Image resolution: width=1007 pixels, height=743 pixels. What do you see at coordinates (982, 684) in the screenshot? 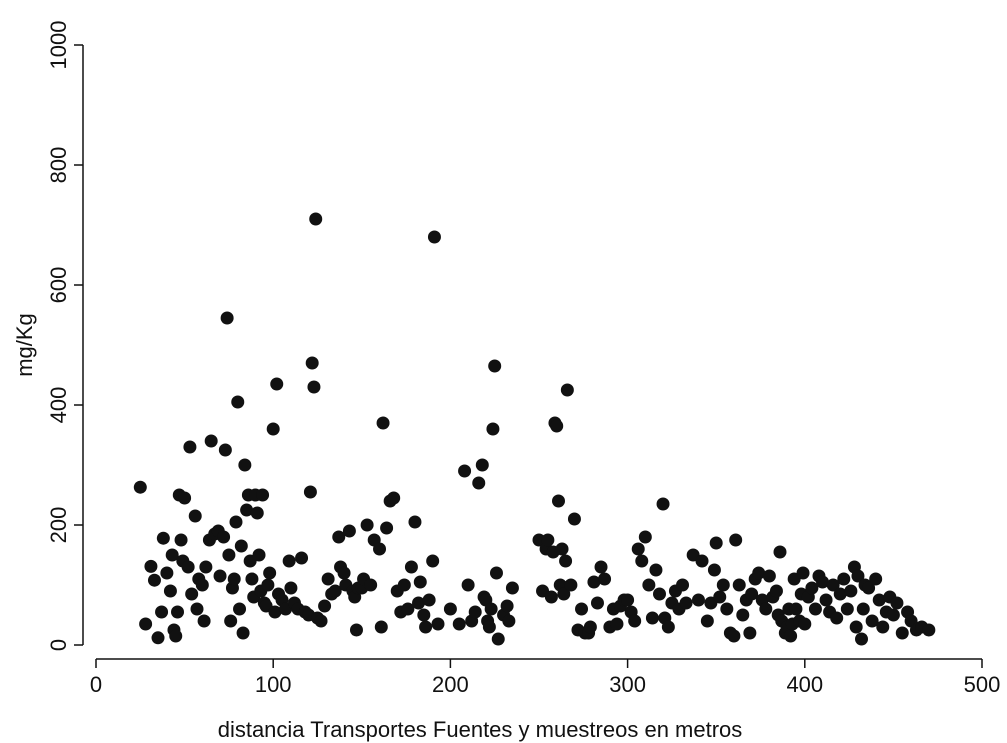
I see `x-tick-label: 500` at bounding box center [982, 684].